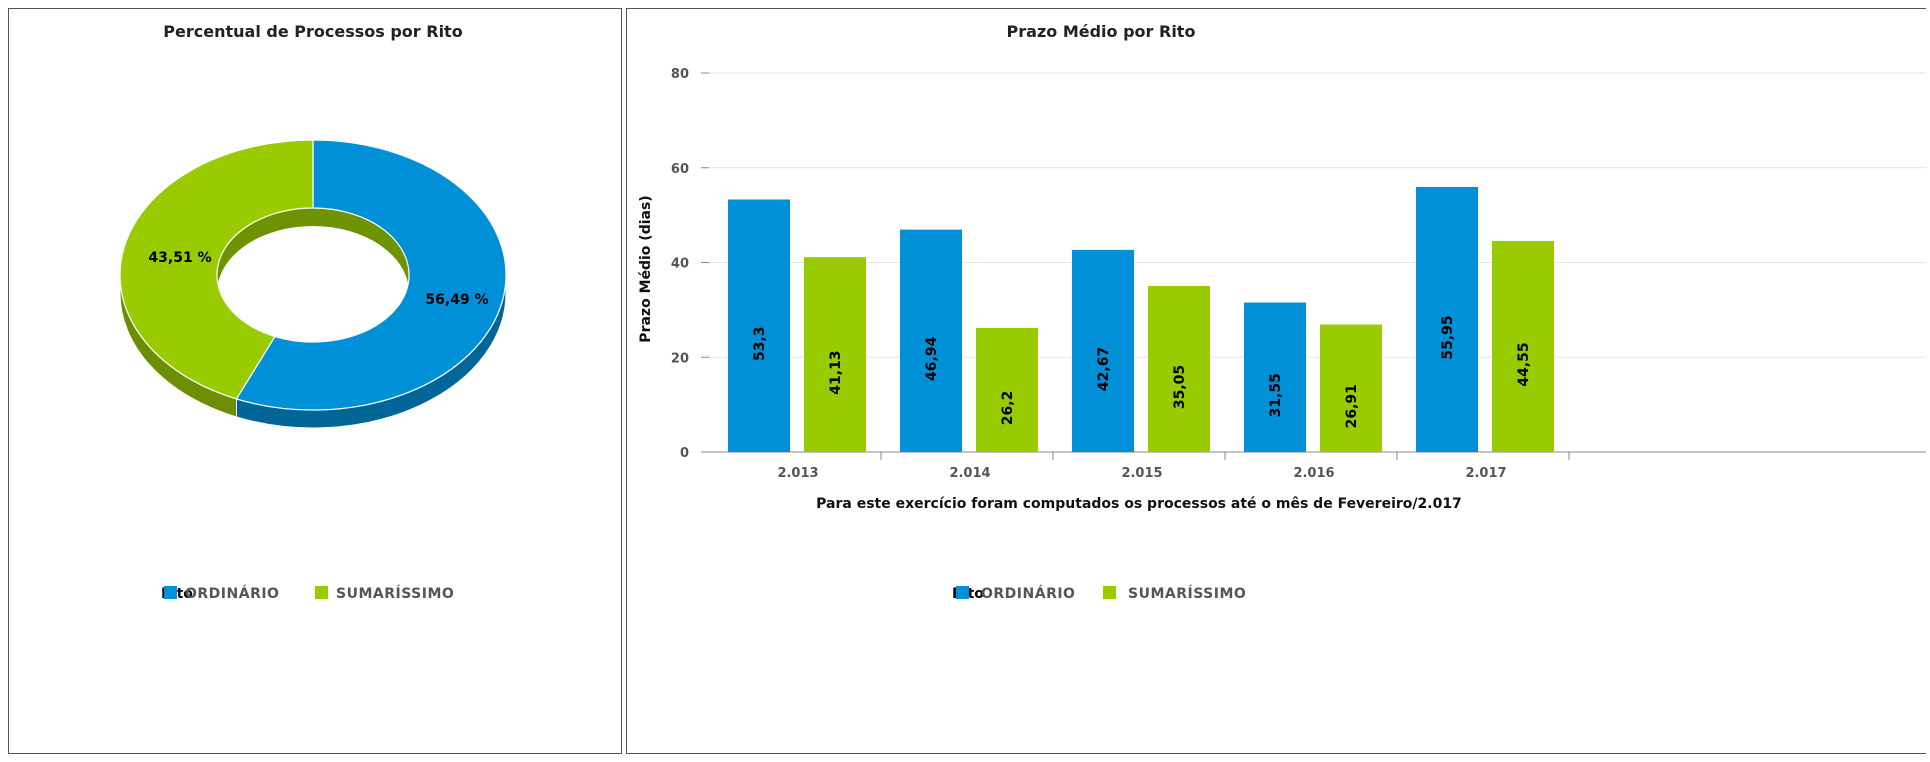 This screenshot has height=762, width=1930. I want to click on bar-data-label: 53,3, so click(760, 343).